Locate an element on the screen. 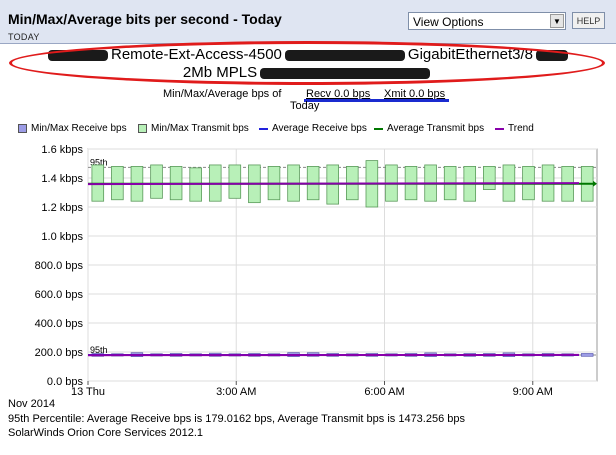 The height and width of the screenshot is (455, 616). caption-period: Today is located at coordinates (305, 106).